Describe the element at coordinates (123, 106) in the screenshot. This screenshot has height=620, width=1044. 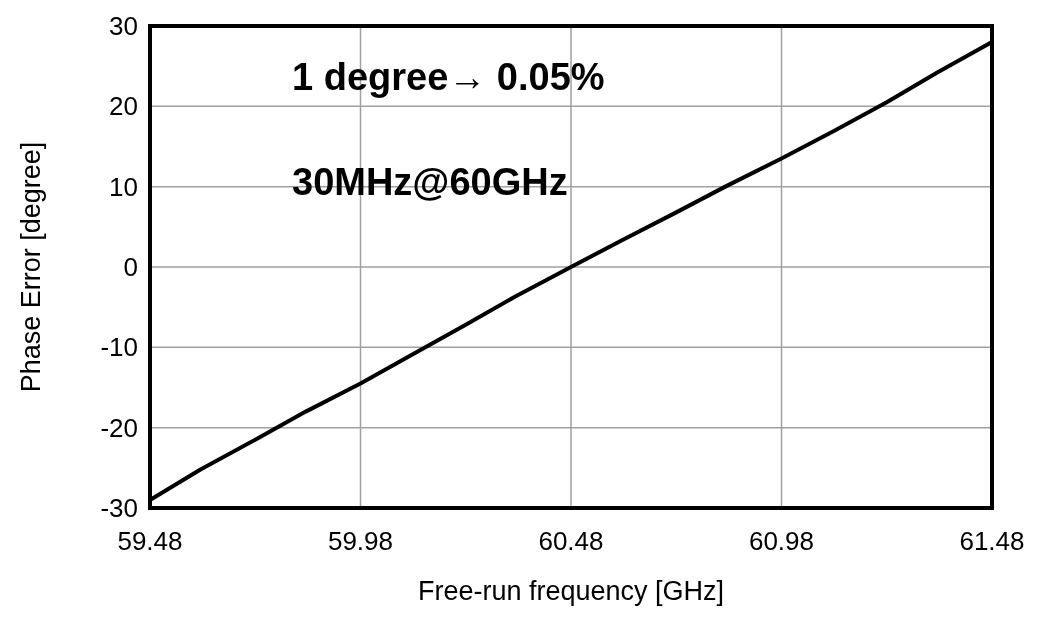
I see `y-tick-label: 20` at that location.